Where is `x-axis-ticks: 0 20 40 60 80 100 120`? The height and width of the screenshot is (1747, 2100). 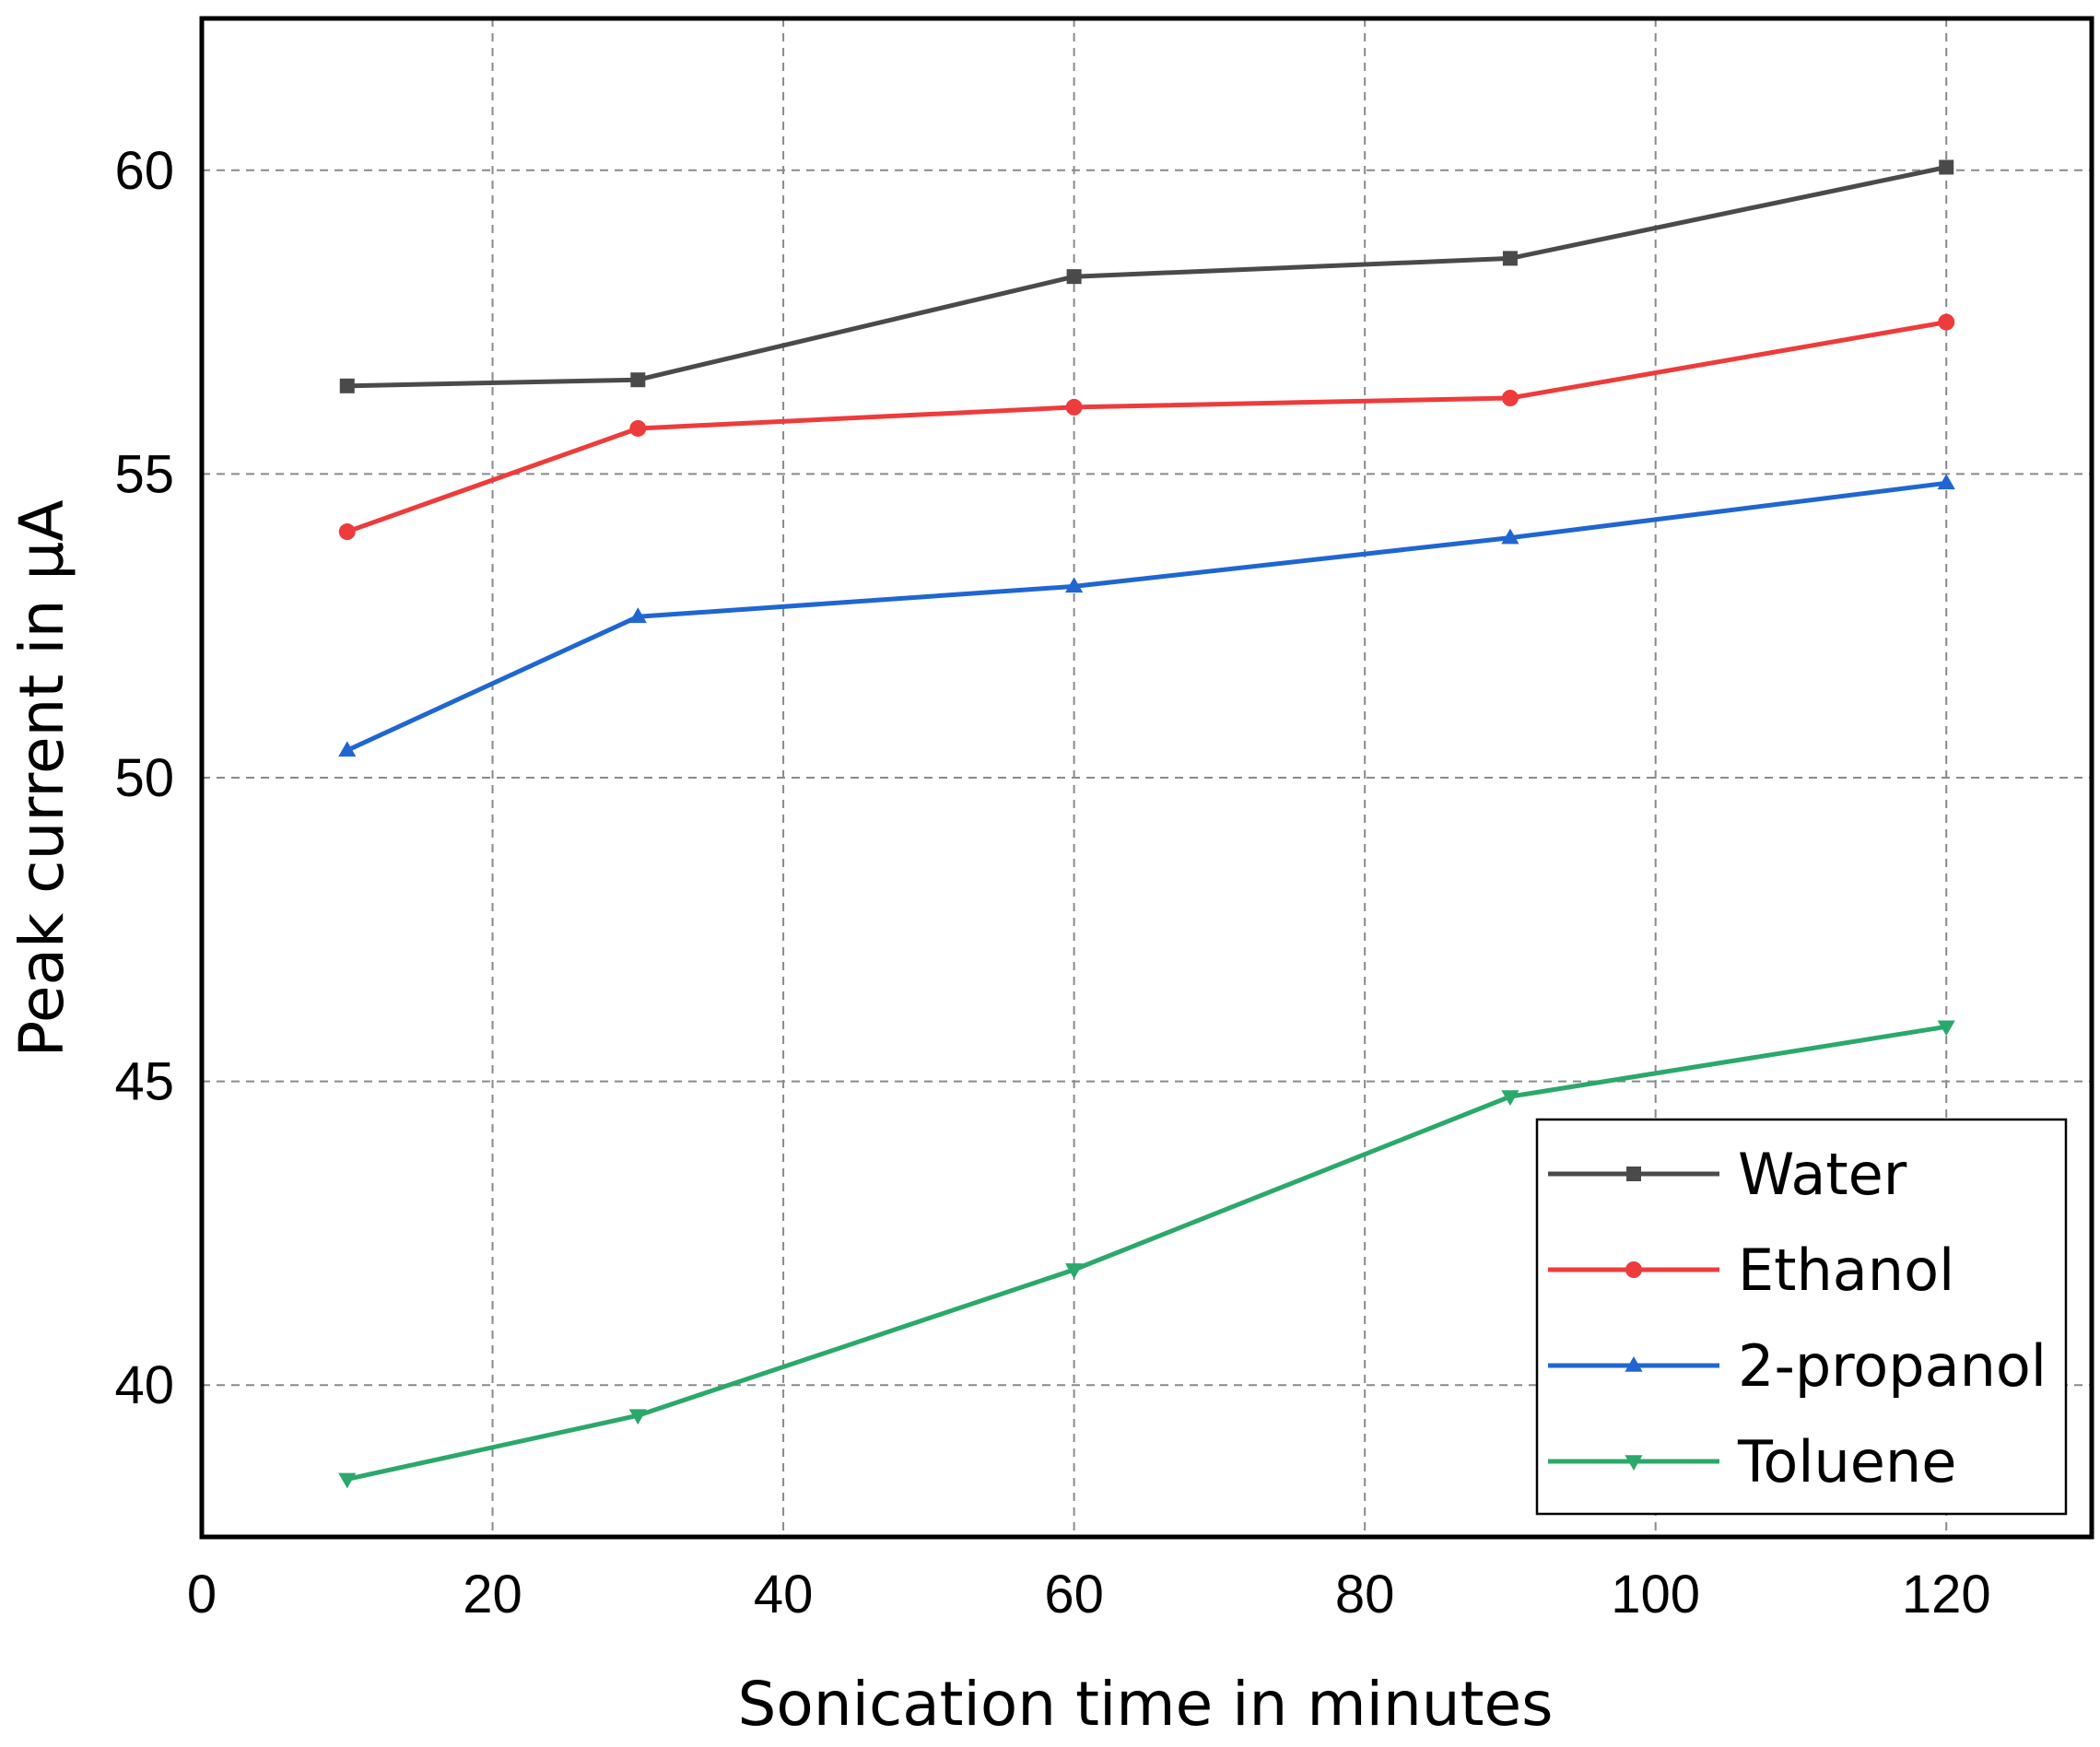 x-axis-ticks: 0 20 40 60 80 100 120 is located at coordinates (1089, 1594).